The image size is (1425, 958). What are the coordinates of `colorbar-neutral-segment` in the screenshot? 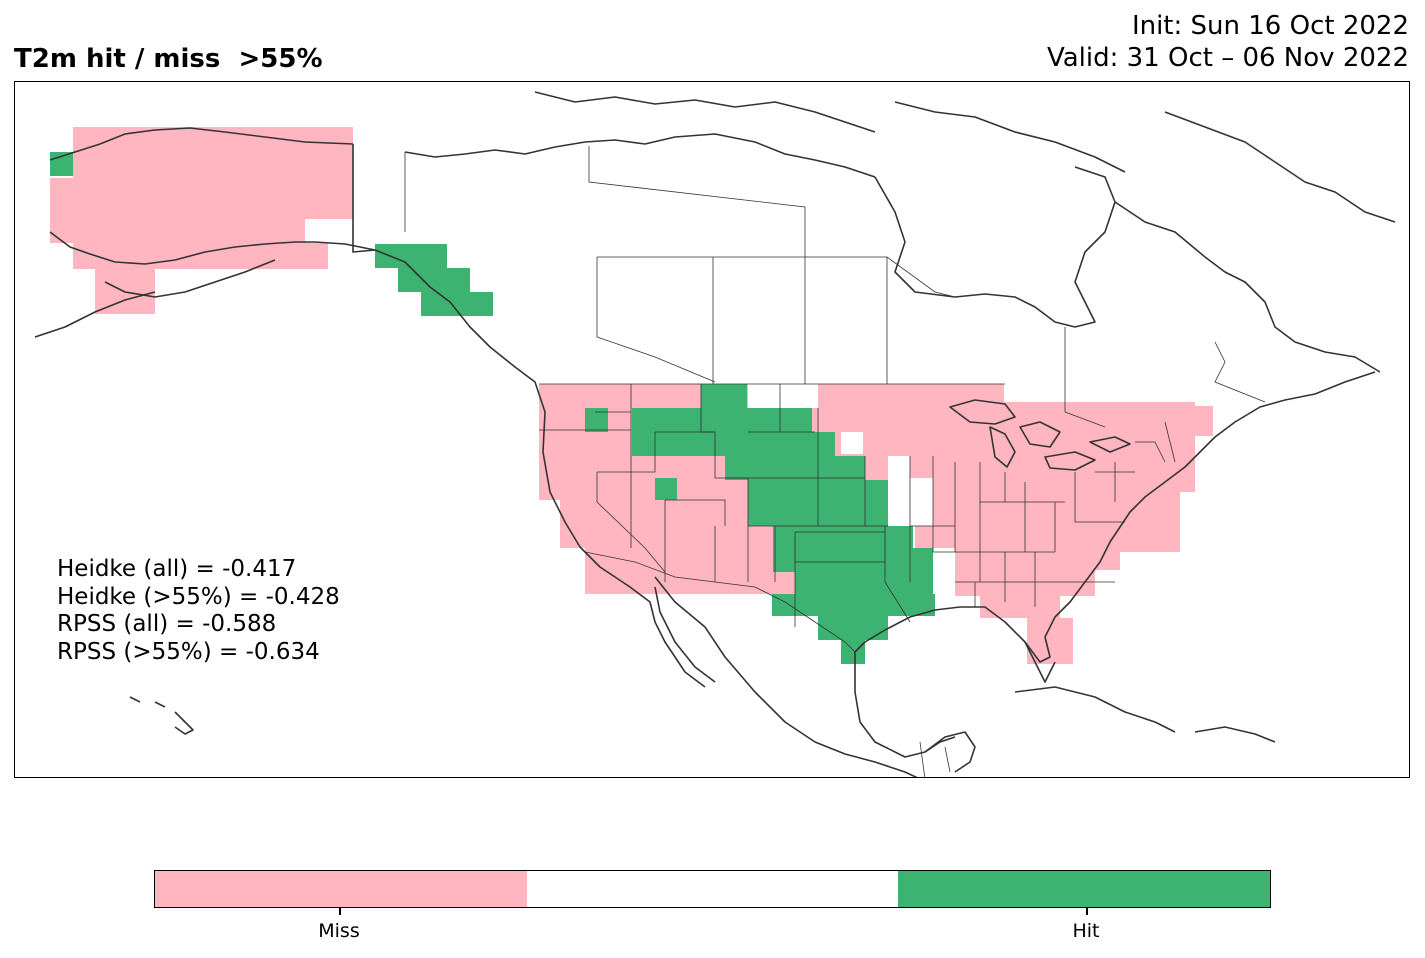 It's located at (712, 889).